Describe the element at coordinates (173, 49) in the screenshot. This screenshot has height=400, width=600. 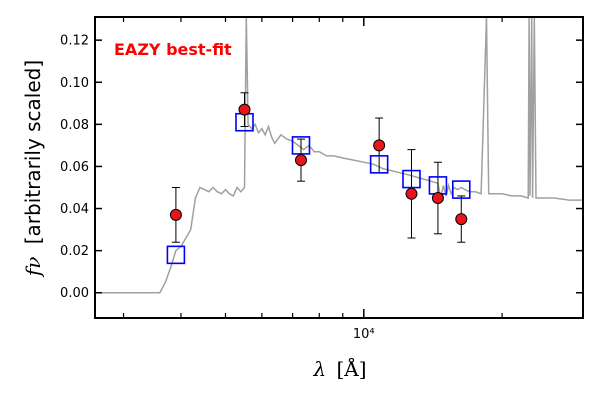
I see `legend-annotation: EAZY best-fit` at that location.